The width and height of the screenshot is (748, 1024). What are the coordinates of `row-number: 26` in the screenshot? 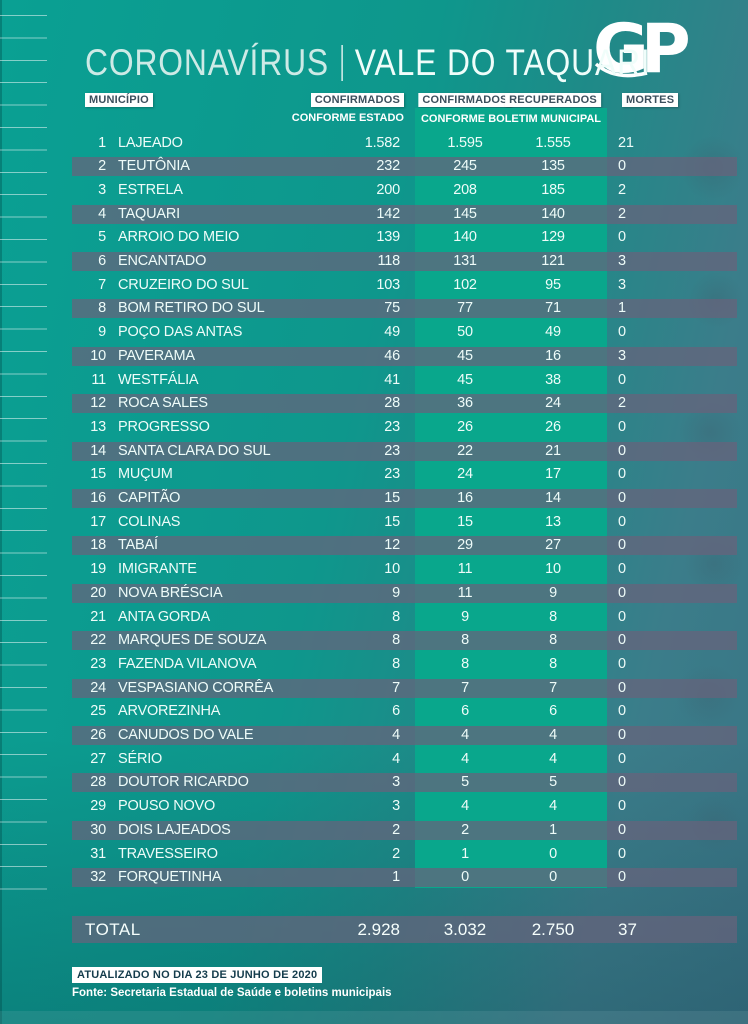 It's located at (98, 735).